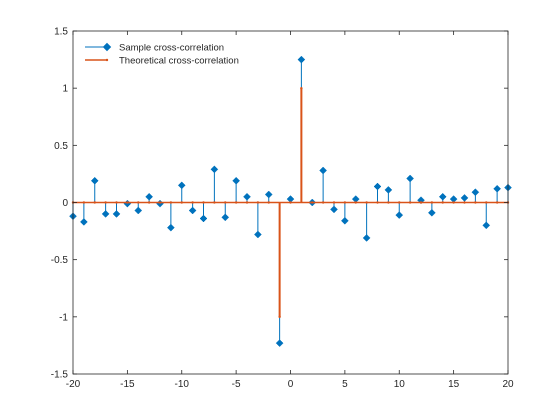 The height and width of the screenshot is (420, 560). What do you see at coordinates (345, 384) in the screenshot?
I see `x-tick-label: 5` at bounding box center [345, 384].